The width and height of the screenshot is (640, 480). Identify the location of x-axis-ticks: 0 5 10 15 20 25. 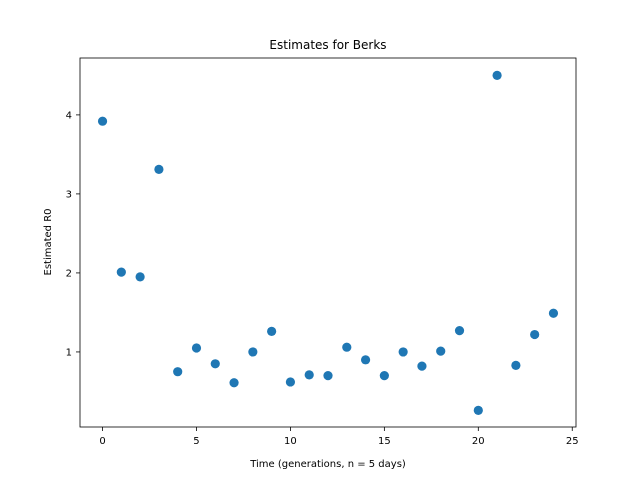
(339, 437).